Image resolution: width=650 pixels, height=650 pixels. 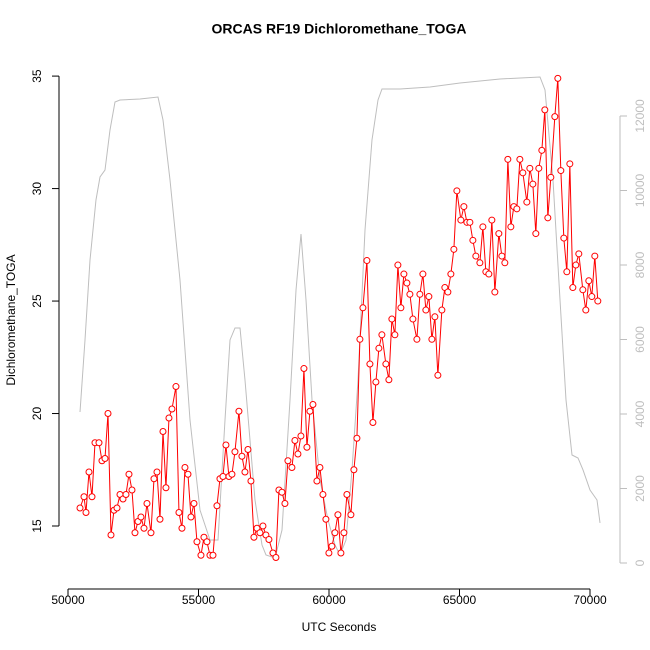 I want to click on x-tick-label: 60000, so click(x=329, y=600).